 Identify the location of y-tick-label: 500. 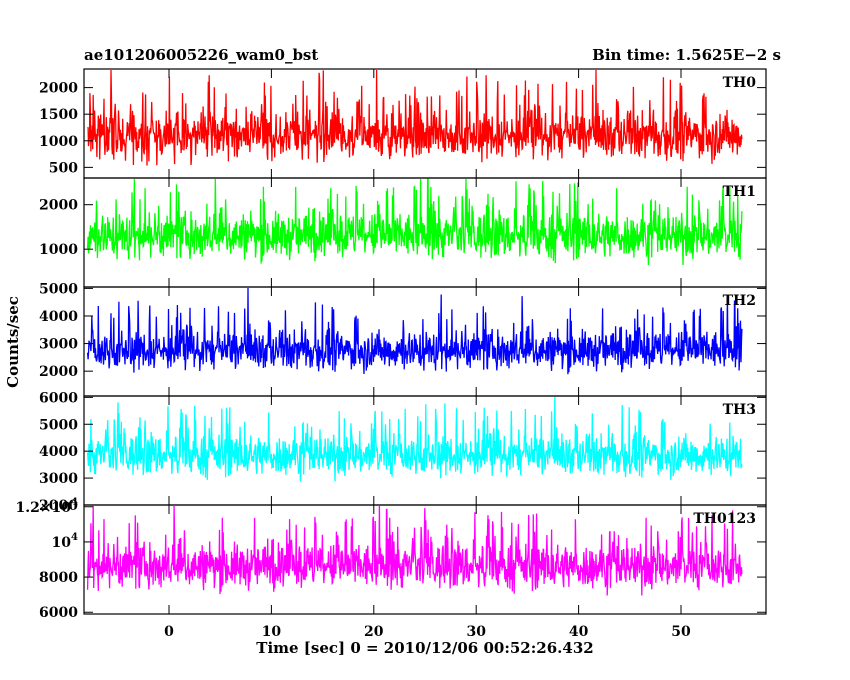
(63, 168).